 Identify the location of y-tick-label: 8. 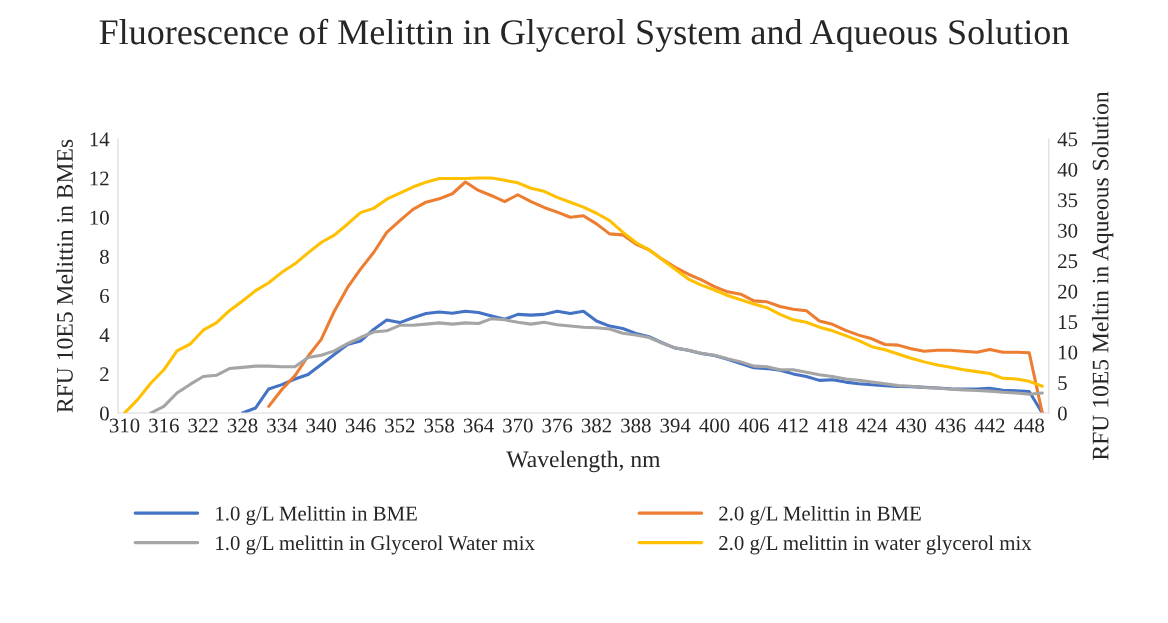
(104, 256).